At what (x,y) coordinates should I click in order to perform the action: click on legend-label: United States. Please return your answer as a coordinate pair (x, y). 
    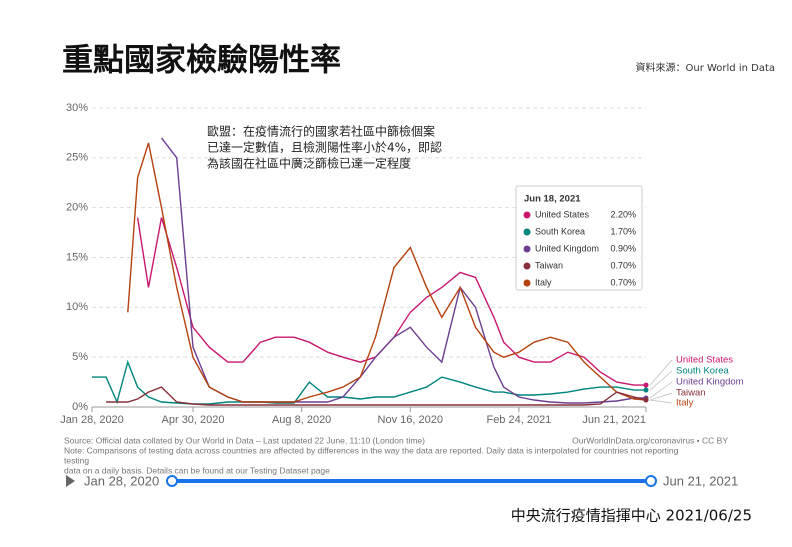
    Looking at the image, I should click on (562, 214).